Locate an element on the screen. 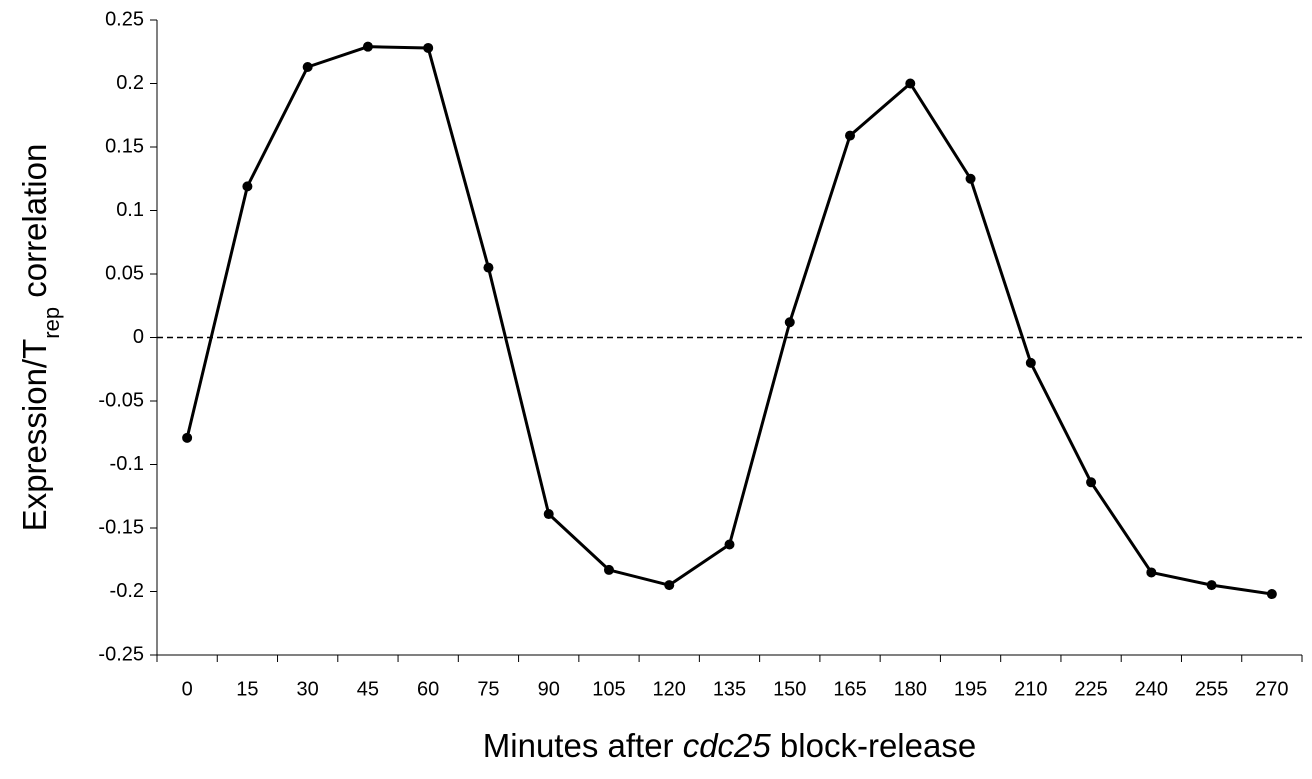  x-tick-label: 255 is located at coordinates (1211, 689).